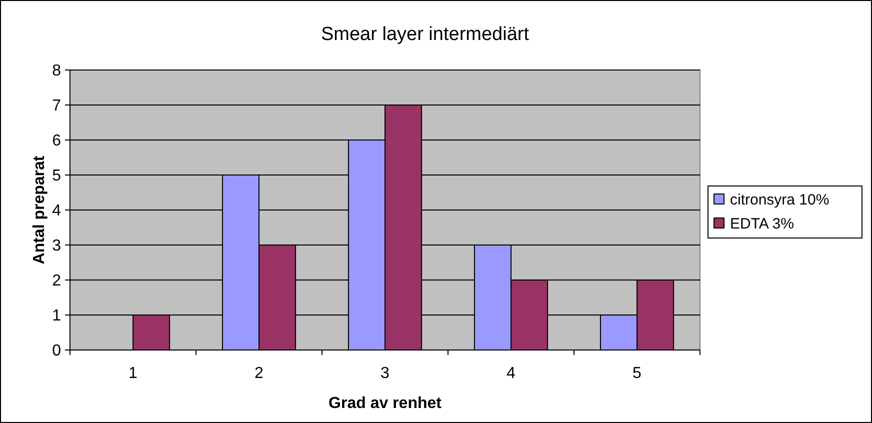  I want to click on chart-title: Smear layer intermediärt, so click(425, 34).